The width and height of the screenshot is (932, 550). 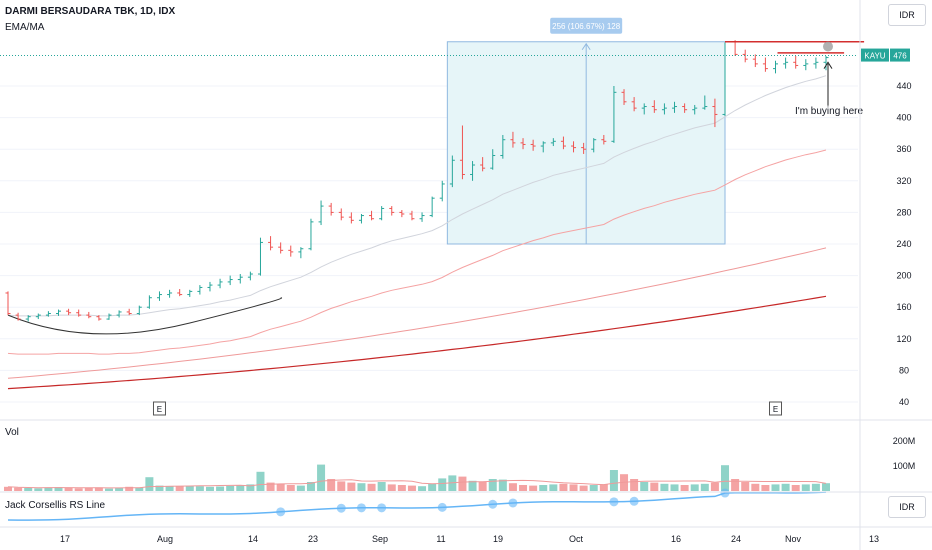 What do you see at coordinates (55, 505) in the screenshot?
I see `rs-pane-title: Jack Corsellis RS Line` at bounding box center [55, 505].